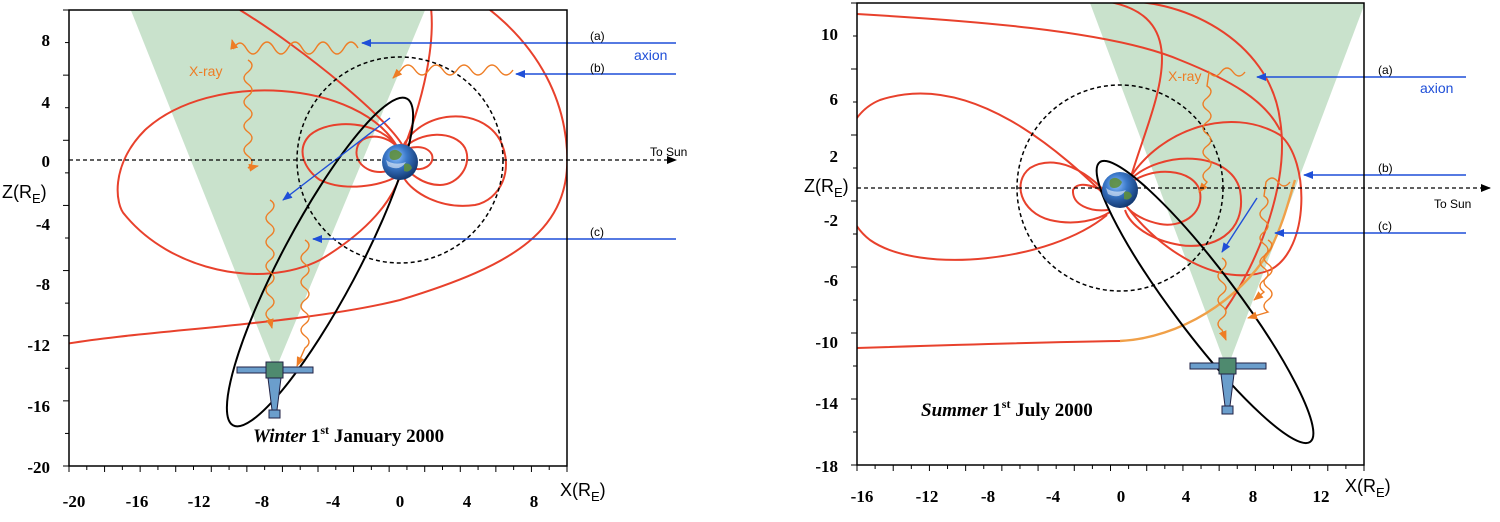  I want to click on y-tick-label: 8, so click(46, 40).